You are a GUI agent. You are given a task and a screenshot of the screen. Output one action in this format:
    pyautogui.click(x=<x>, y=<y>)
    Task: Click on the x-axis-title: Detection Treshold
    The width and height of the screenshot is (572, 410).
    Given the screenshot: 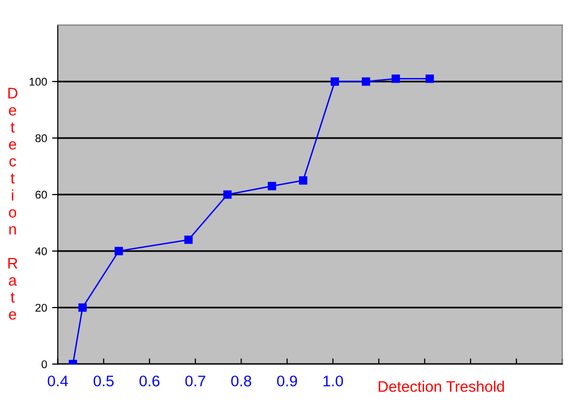 What is the action you would take?
    pyautogui.click(x=441, y=386)
    